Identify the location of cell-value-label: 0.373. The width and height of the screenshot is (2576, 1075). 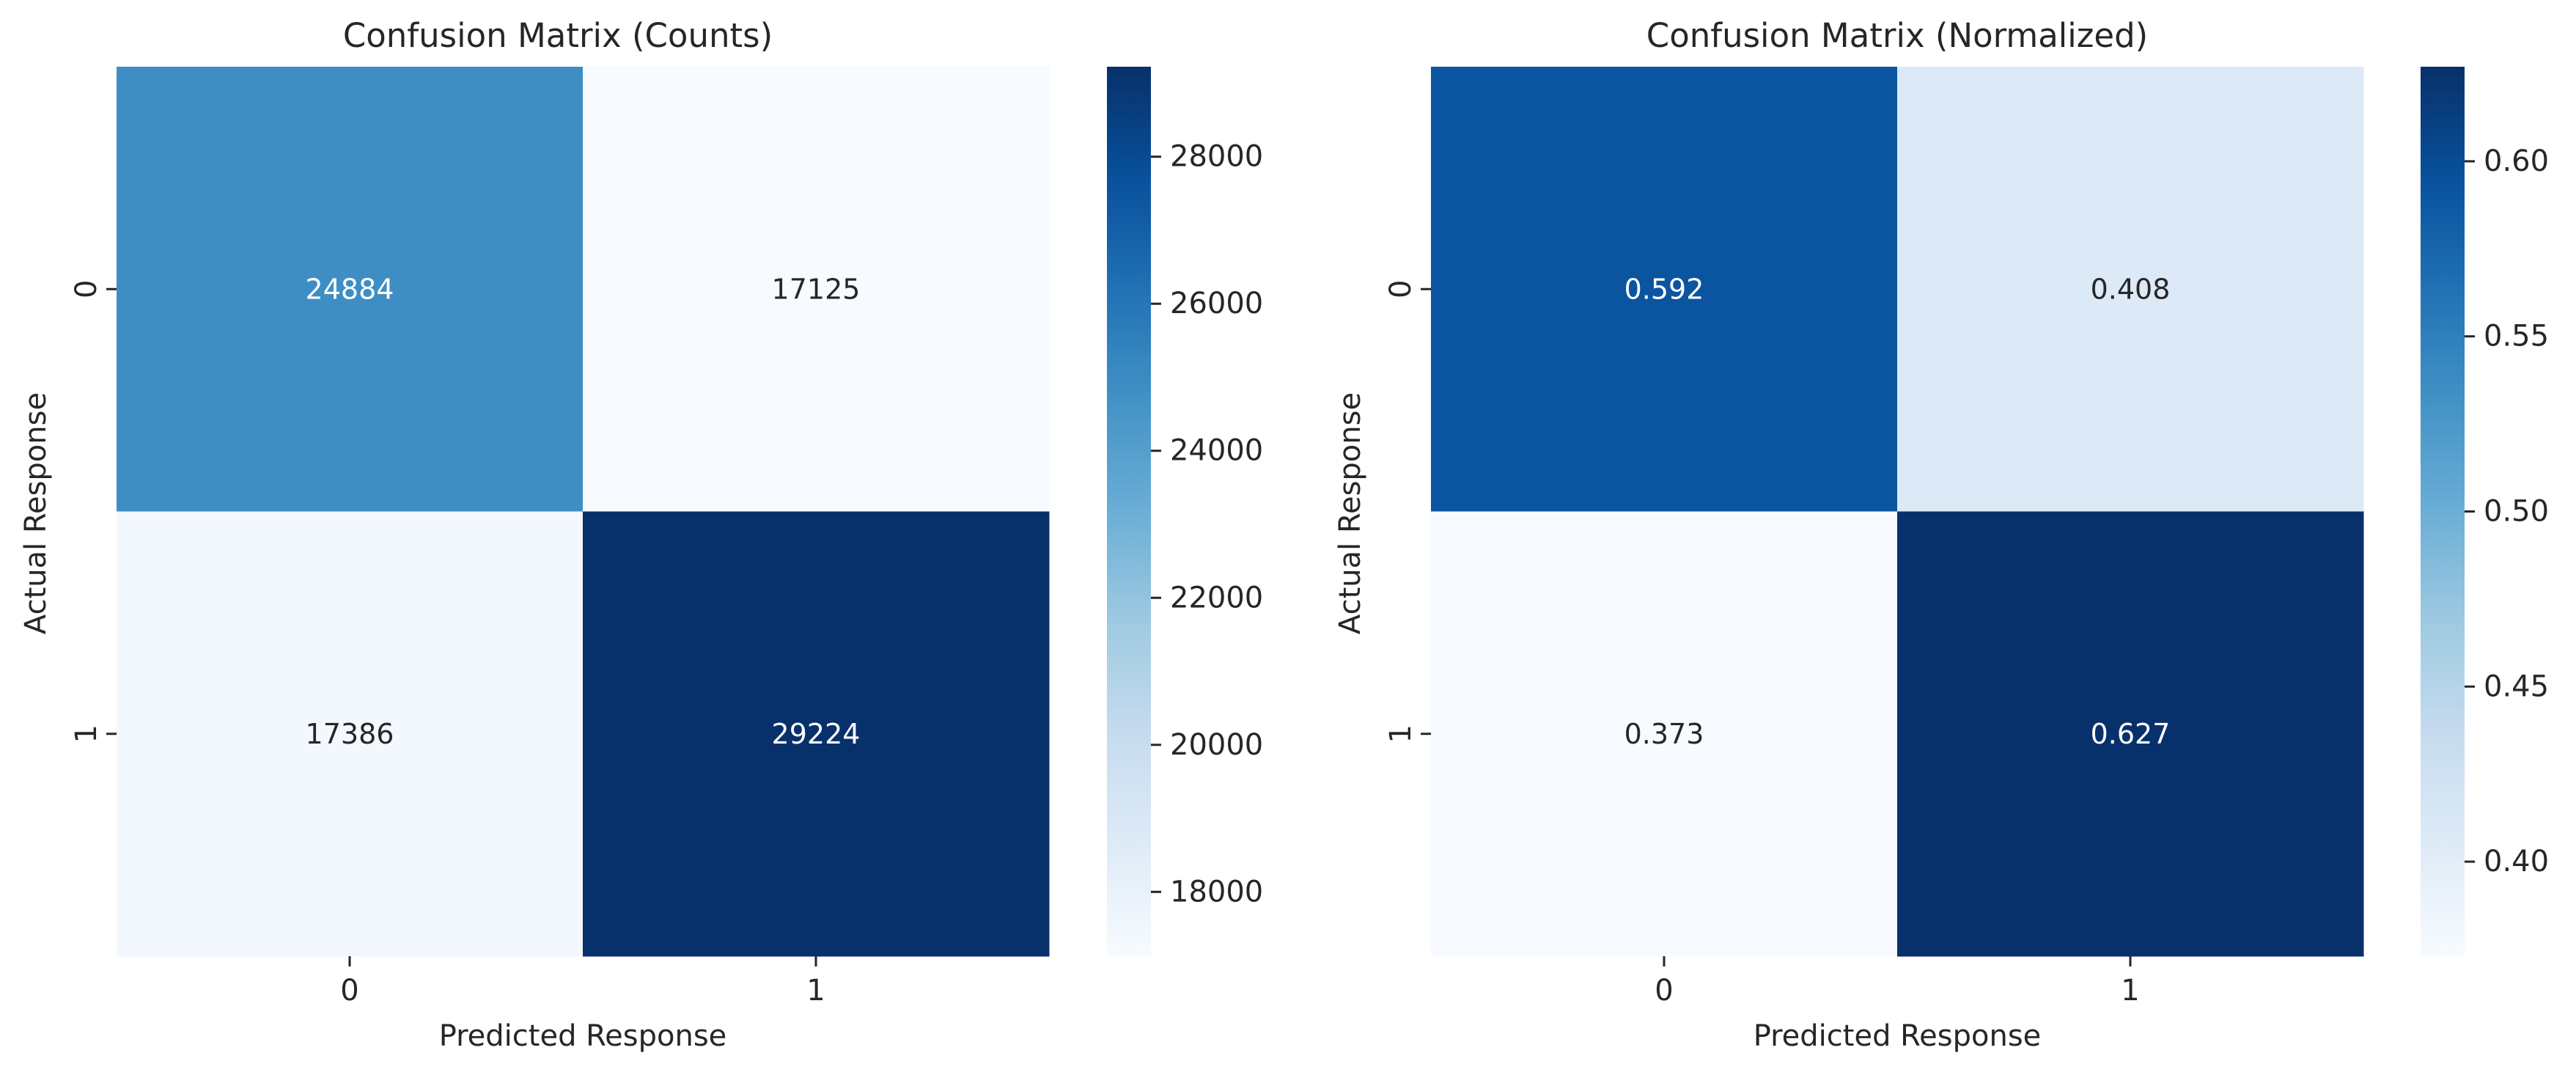
(1664, 734).